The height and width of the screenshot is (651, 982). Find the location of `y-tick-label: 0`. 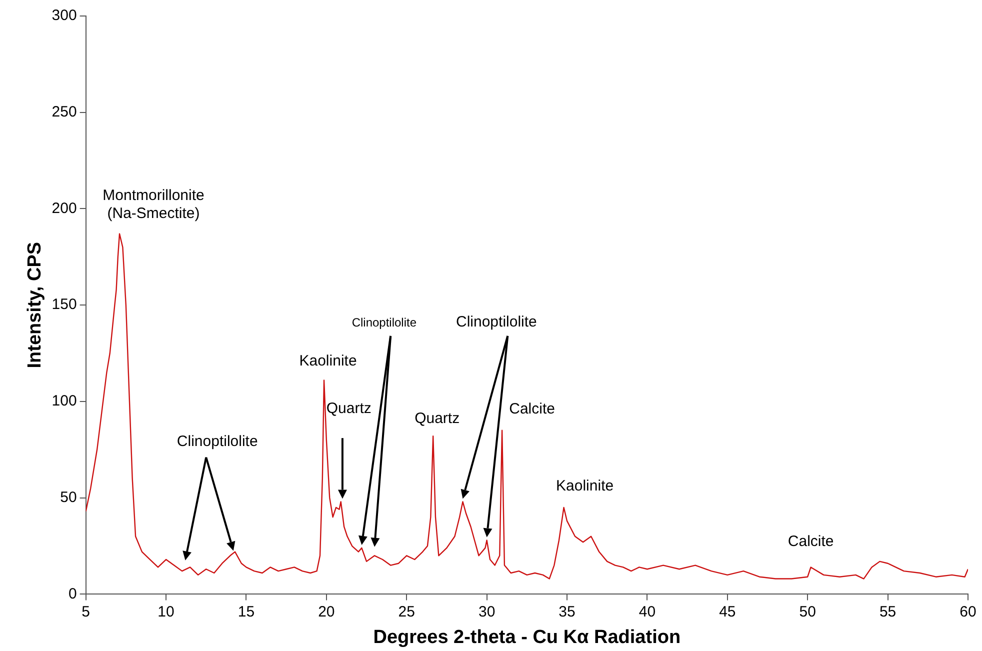

y-tick-label: 0 is located at coordinates (72, 593).